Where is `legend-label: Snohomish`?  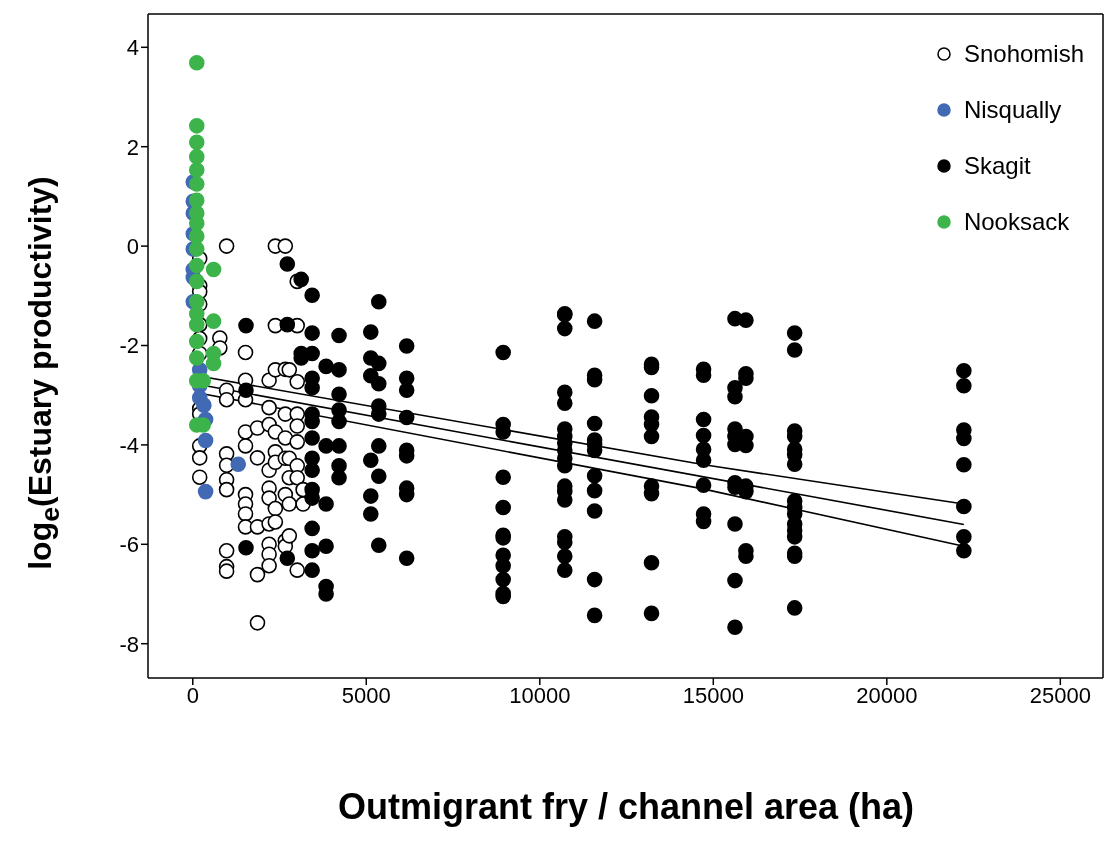
legend-label: Snohomish is located at coordinates (1023, 54).